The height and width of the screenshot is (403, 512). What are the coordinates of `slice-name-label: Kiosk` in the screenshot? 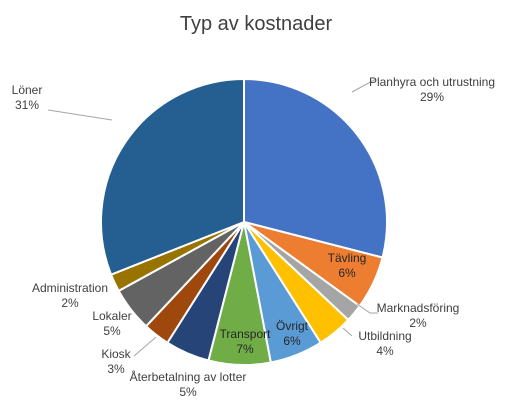 It's located at (116, 354).